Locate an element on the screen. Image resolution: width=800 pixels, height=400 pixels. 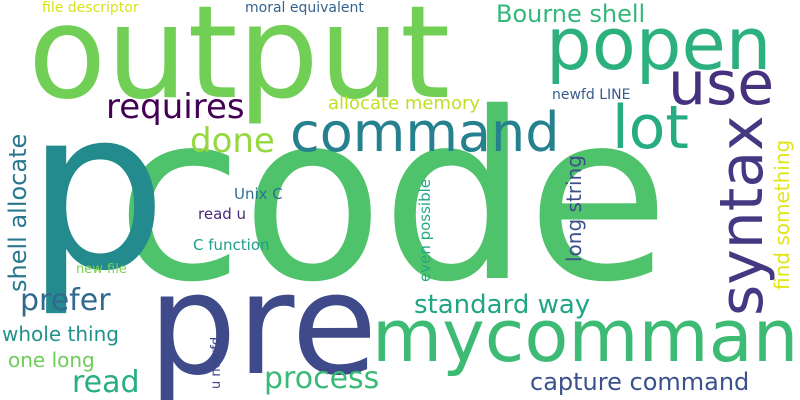
word-standard-way: standard way is located at coordinates (502, 305).